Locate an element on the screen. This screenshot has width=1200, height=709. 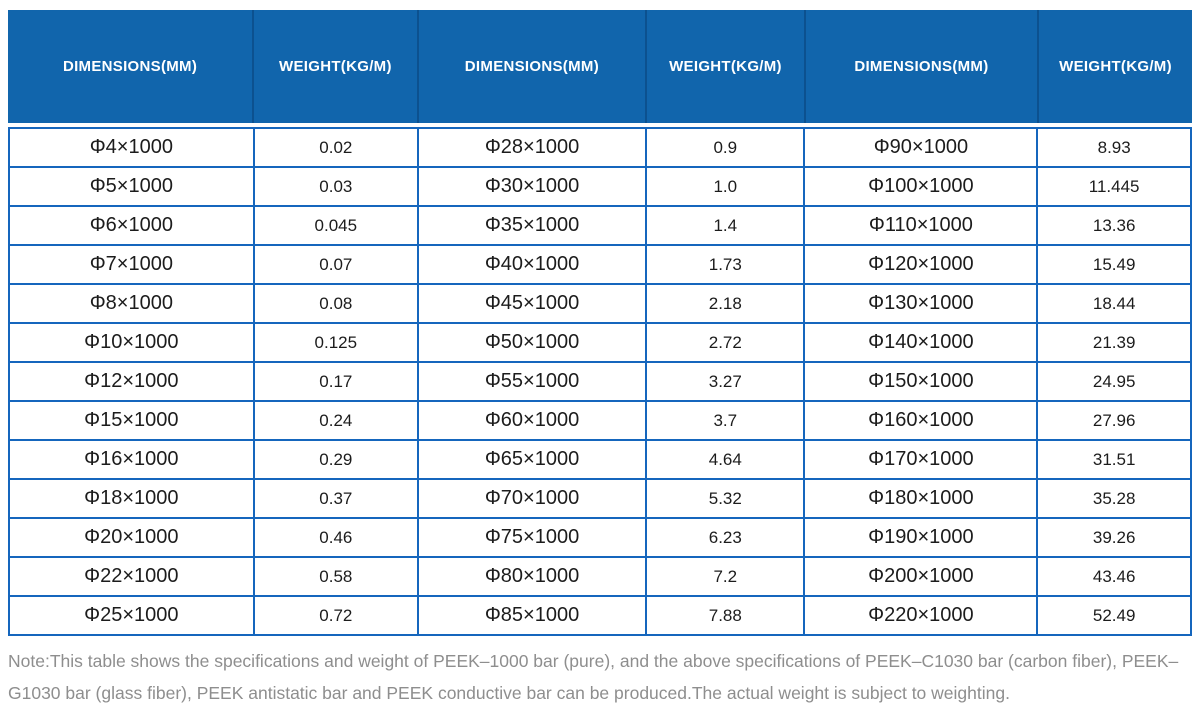
weight-cell: 27.96 is located at coordinates (1114, 420).